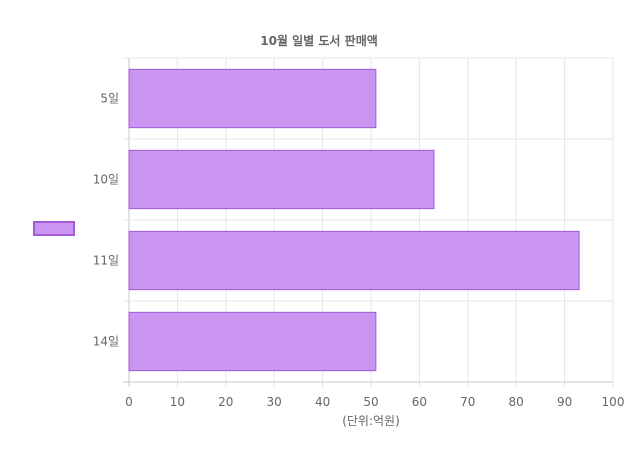 The image size is (638, 458). What do you see at coordinates (319, 40) in the screenshot?
I see `chart-title: 10월 일별 도서 판매액` at bounding box center [319, 40].